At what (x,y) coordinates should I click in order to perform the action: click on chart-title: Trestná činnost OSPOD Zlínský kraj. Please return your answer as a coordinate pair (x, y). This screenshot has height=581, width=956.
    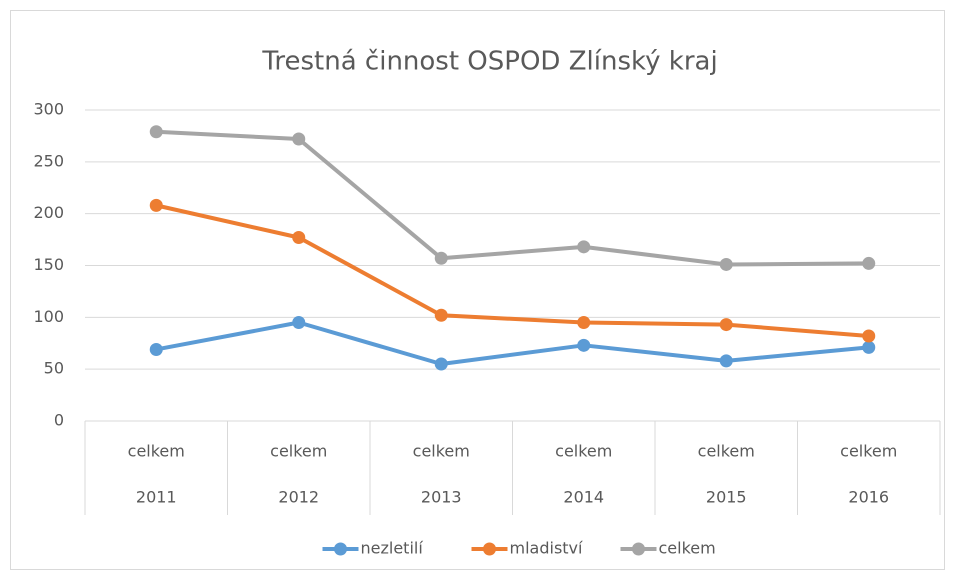
    Looking at the image, I should click on (489, 62).